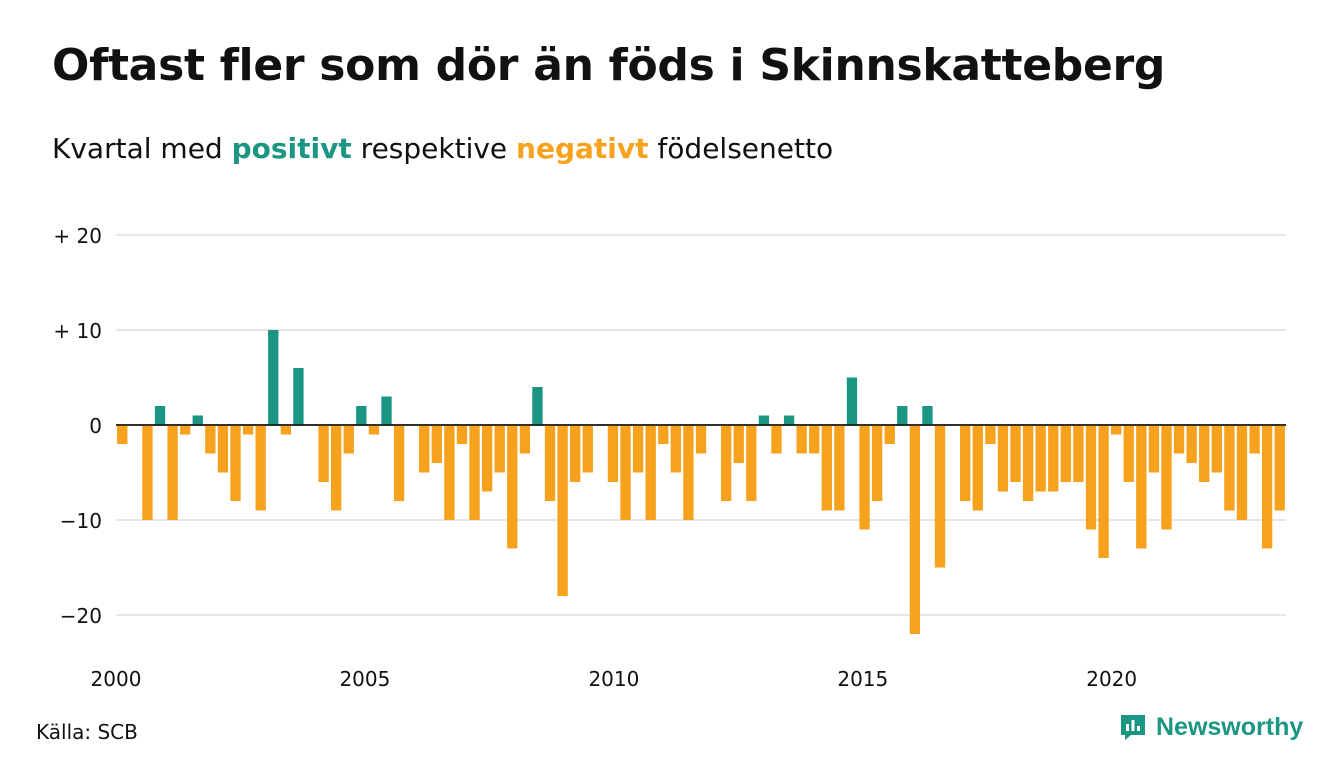  Describe the element at coordinates (434, 148) in the screenshot. I see `subtitle-middle: respektive` at that location.